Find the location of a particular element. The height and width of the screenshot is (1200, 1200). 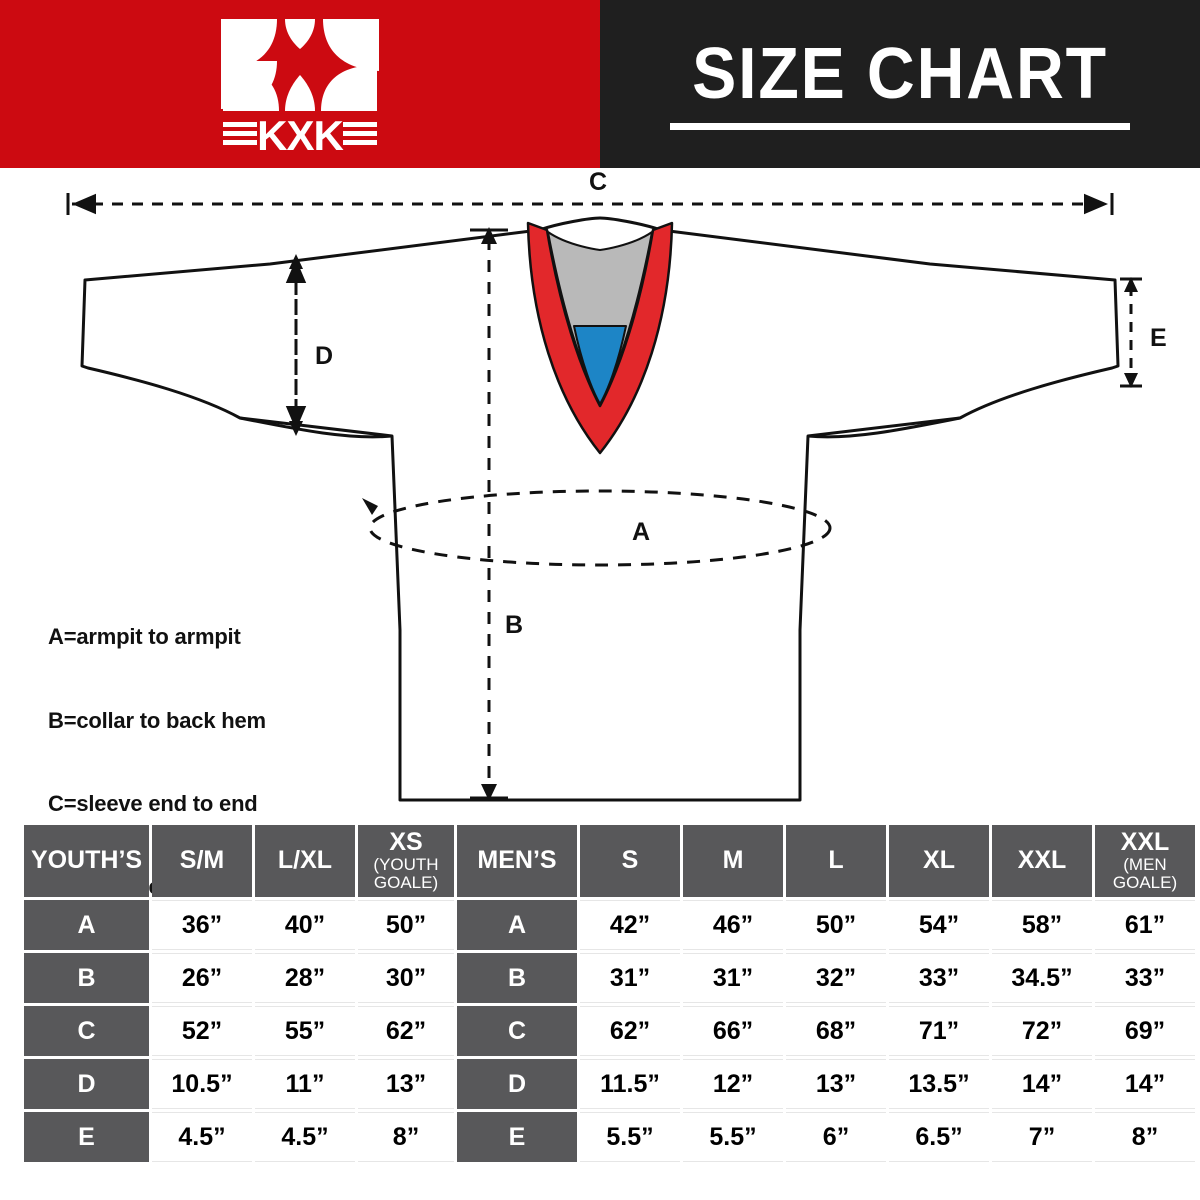

header-label: S/M is located at coordinates (202, 860).